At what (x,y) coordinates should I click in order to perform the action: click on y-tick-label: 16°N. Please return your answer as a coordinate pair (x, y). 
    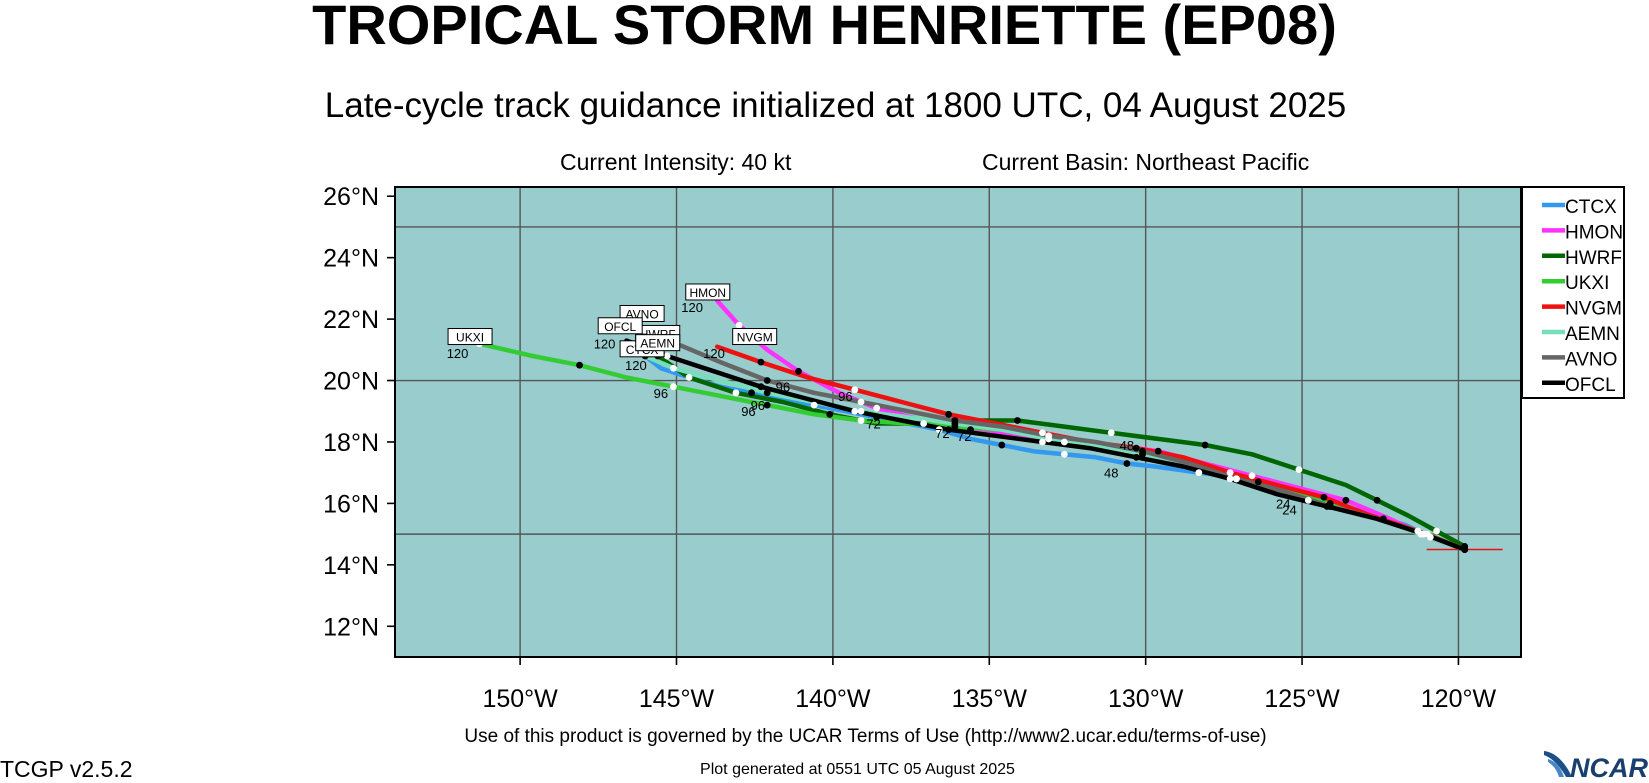
    Looking at the image, I should click on (351, 504).